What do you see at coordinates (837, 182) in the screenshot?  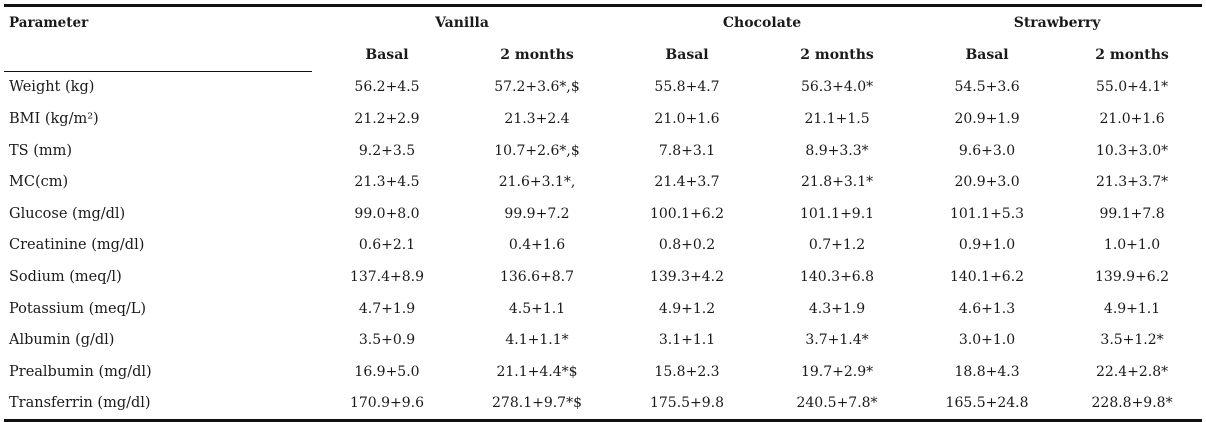 I see `table-cell: 21.8+3.1*` at bounding box center [837, 182].